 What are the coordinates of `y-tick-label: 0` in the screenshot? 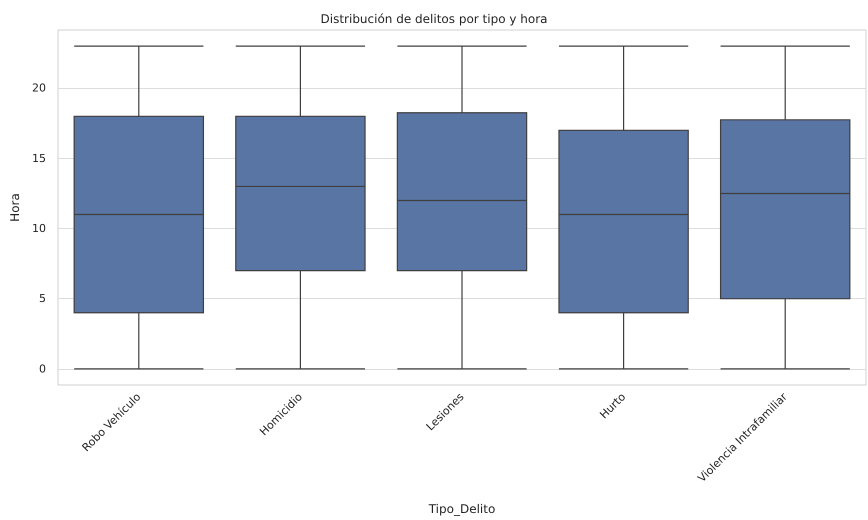 It's located at (42, 369).